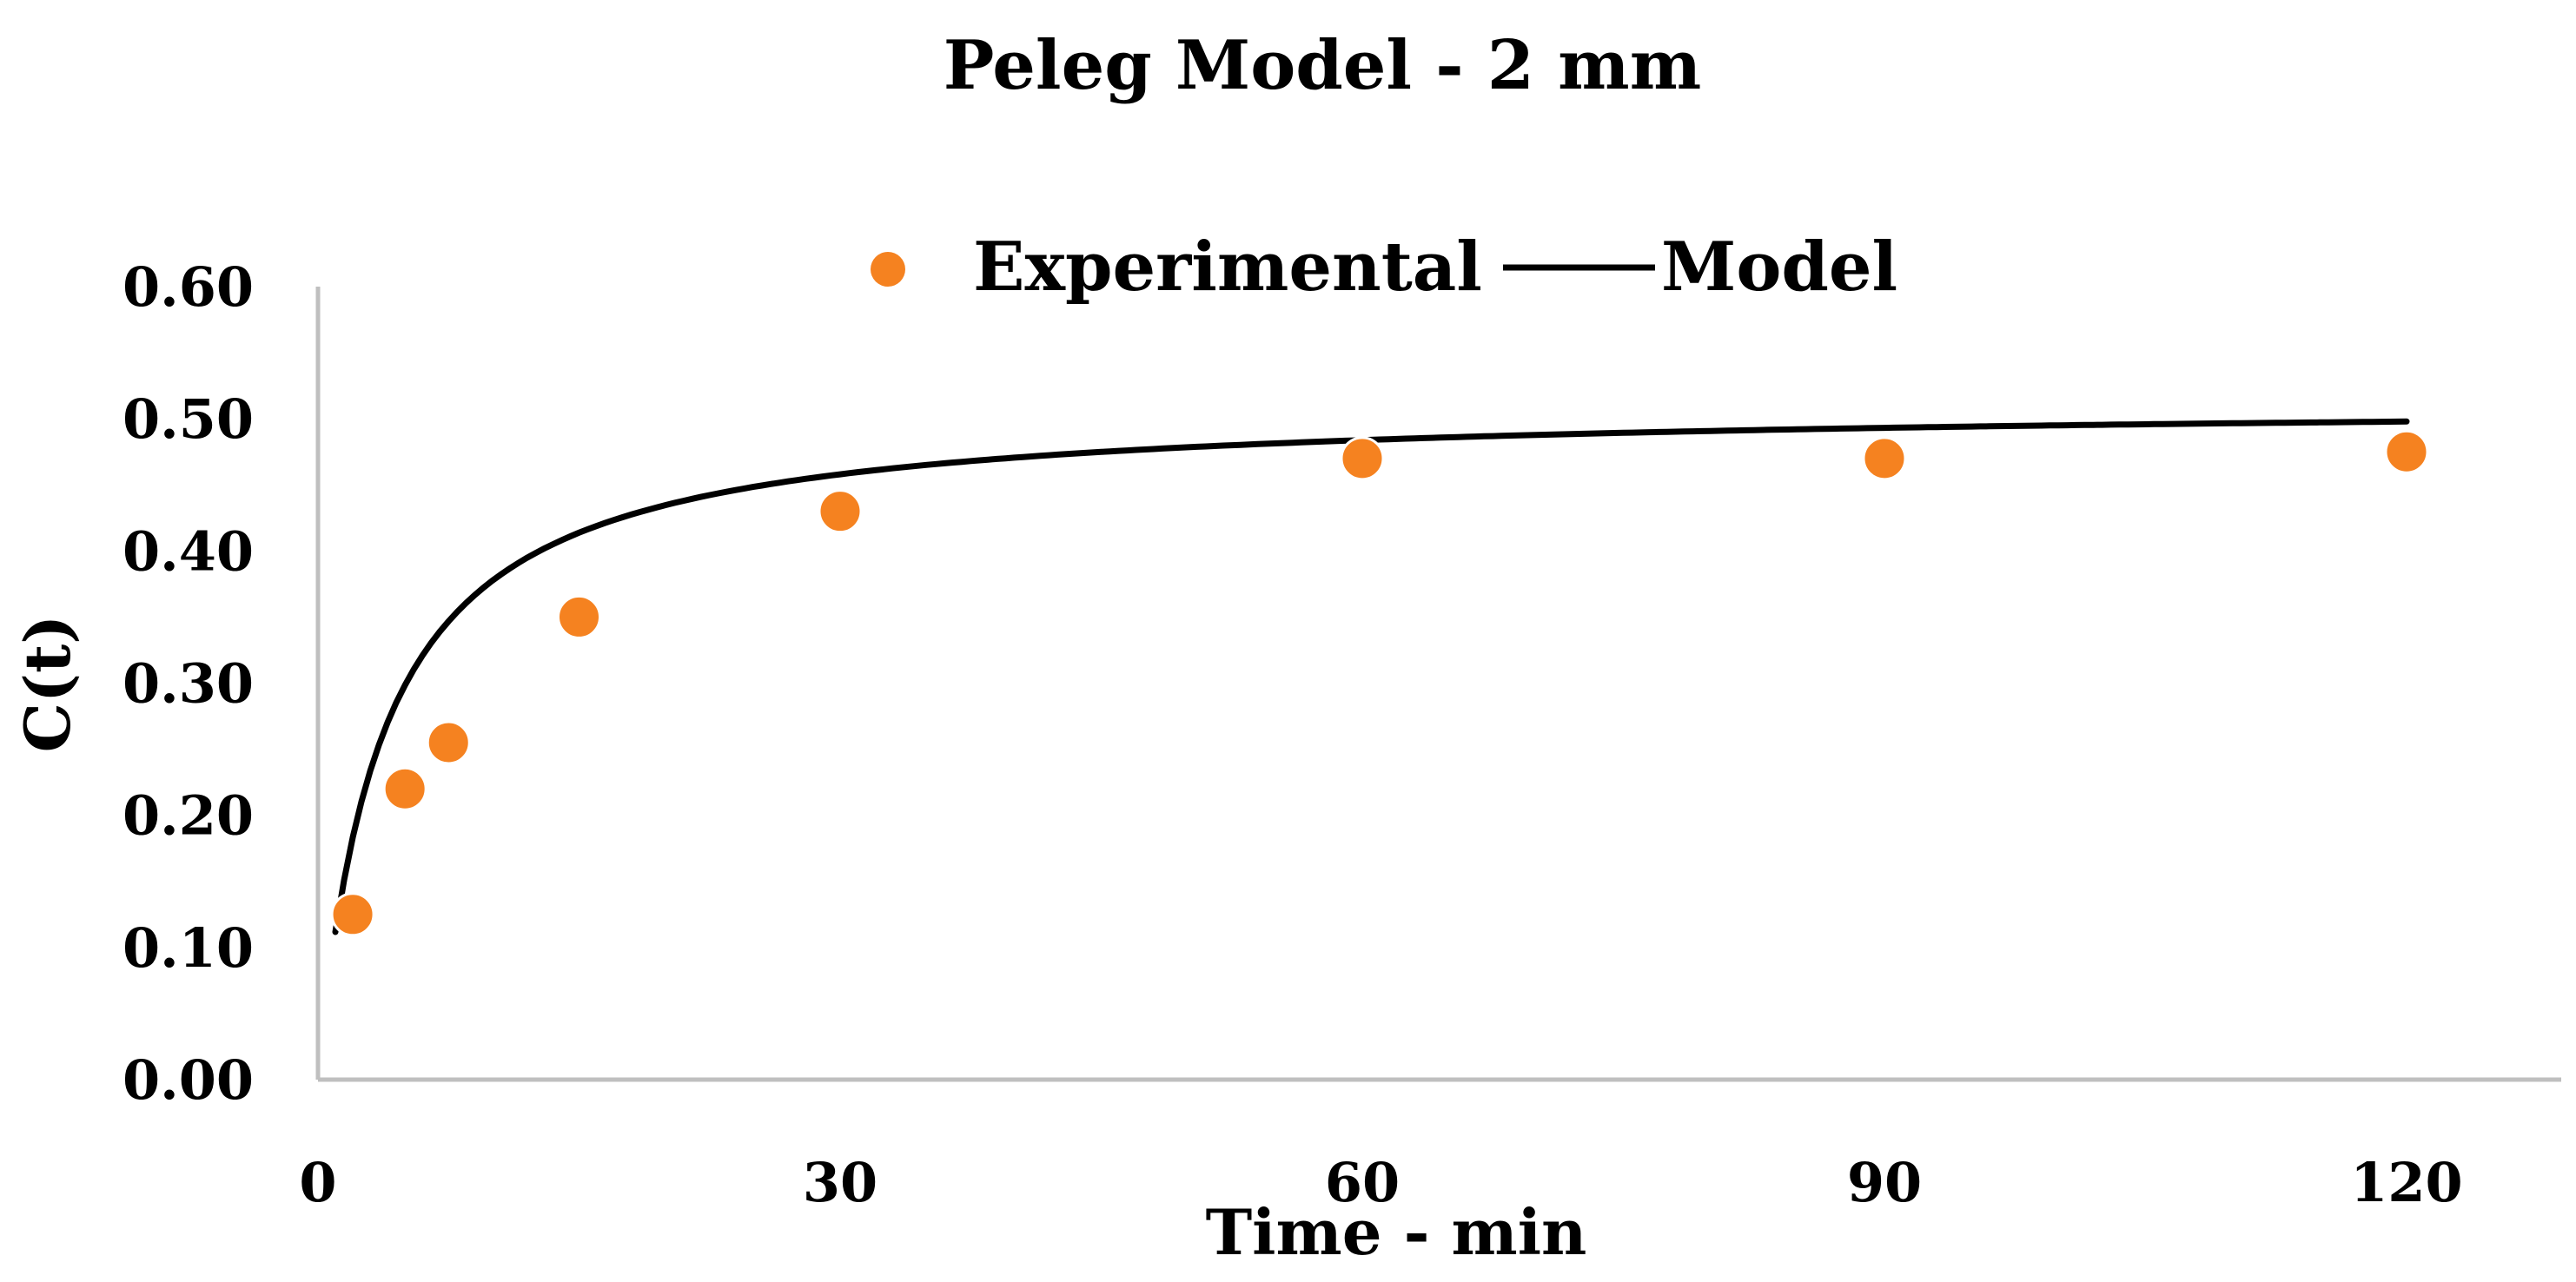 Image resolution: width=2576 pixels, height=1282 pixels. What do you see at coordinates (840, 1182) in the screenshot?
I see `x-tick-label: 30` at bounding box center [840, 1182].